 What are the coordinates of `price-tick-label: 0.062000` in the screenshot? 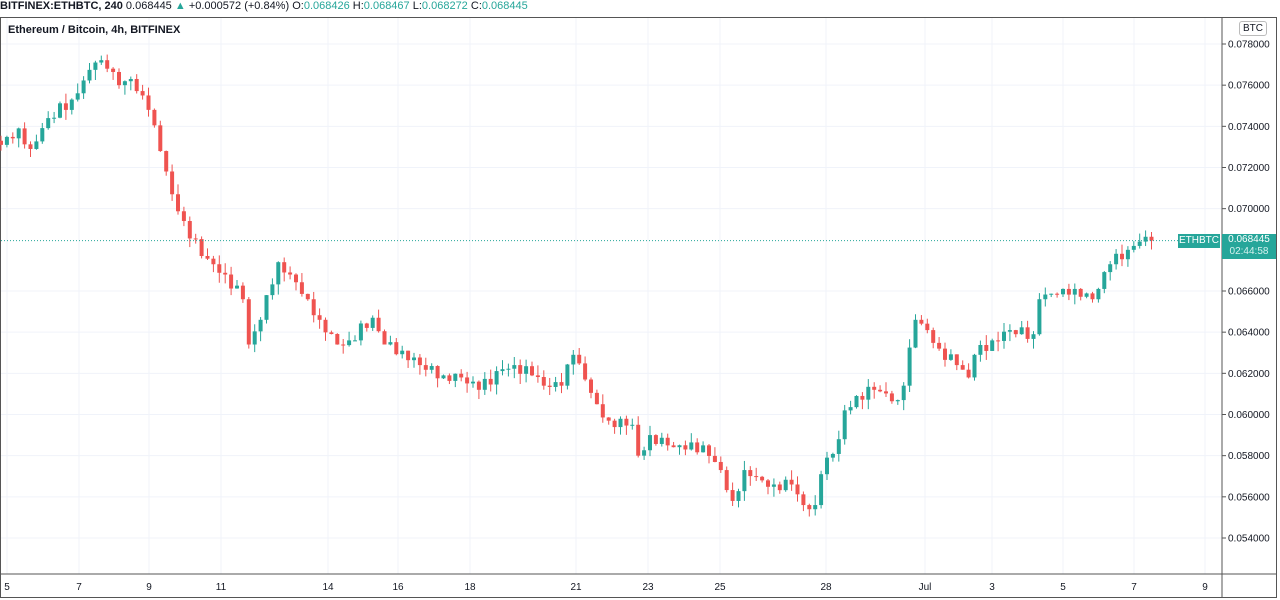 It's located at (1249, 374).